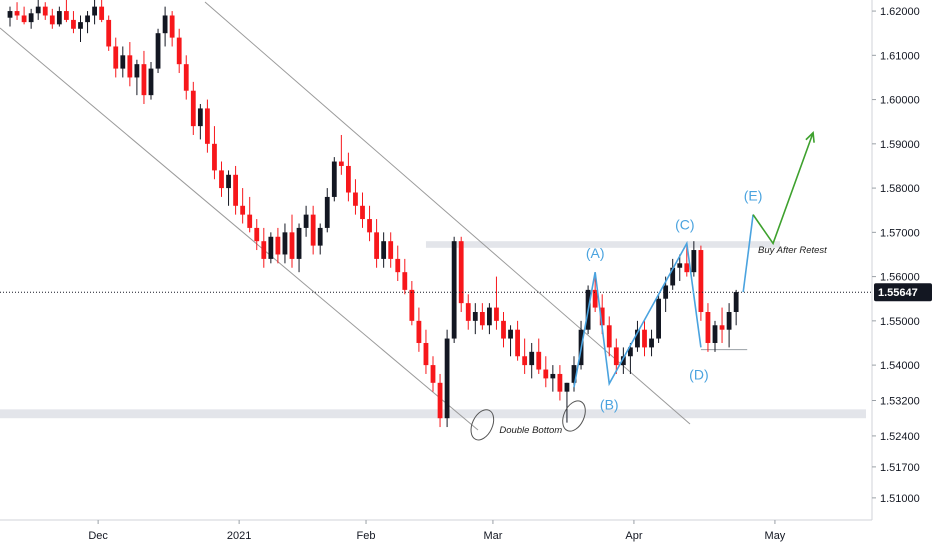 The height and width of the screenshot is (555, 932). What do you see at coordinates (900, 437) in the screenshot?
I see `y-tick-label: 1.52400` at bounding box center [900, 437].